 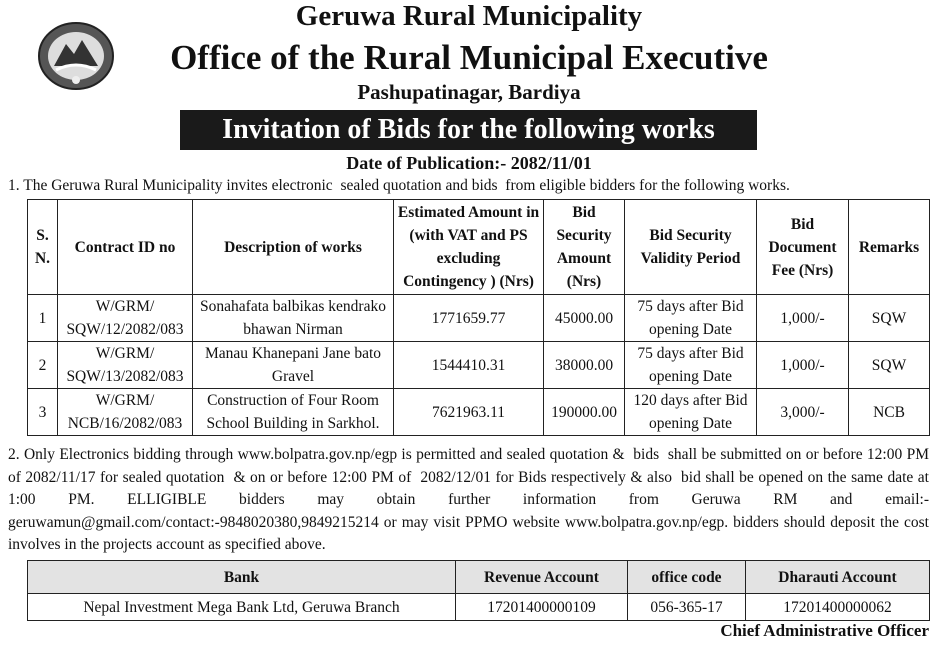 I want to click on column-header: Bank, so click(x=241, y=577).